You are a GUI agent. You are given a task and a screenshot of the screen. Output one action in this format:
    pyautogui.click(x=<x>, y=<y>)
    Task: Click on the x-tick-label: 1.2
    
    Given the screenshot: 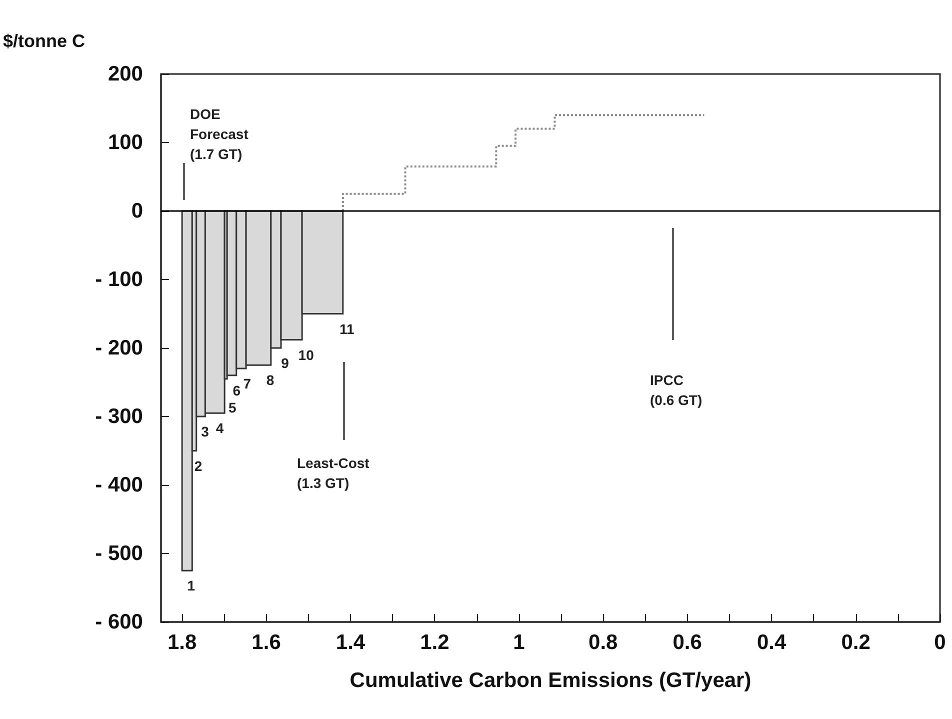 What is the action you would take?
    pyautogui.click(x=435, y=642)
    